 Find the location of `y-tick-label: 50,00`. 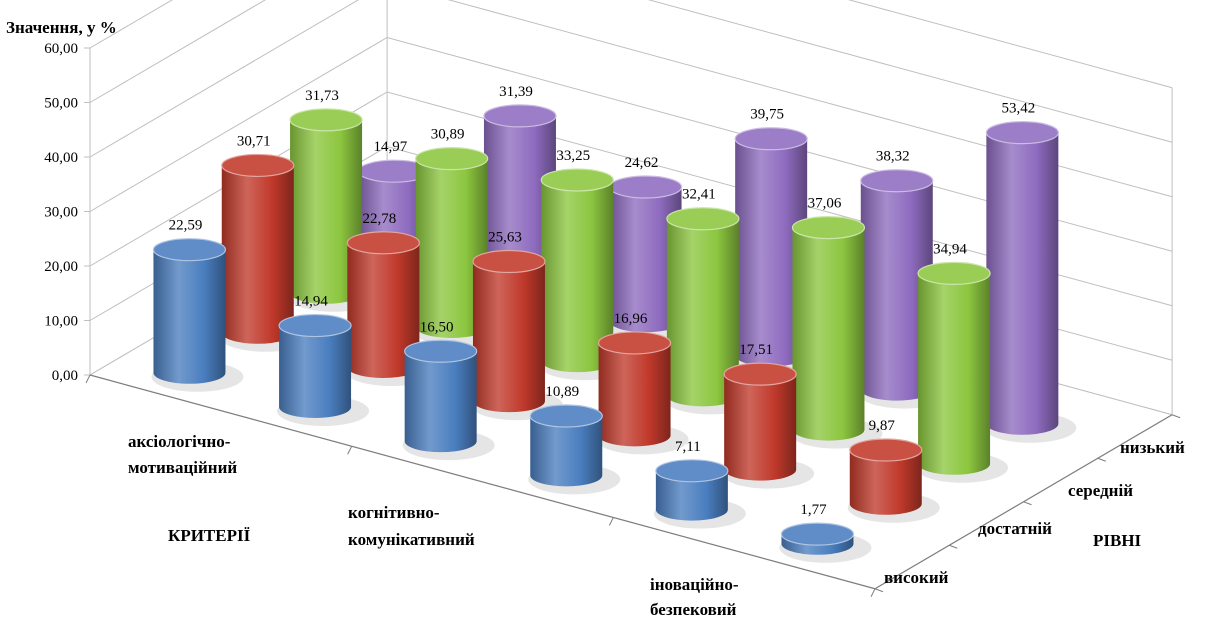

y-tick-label: 50,00 is located at coordinates (61, 104).